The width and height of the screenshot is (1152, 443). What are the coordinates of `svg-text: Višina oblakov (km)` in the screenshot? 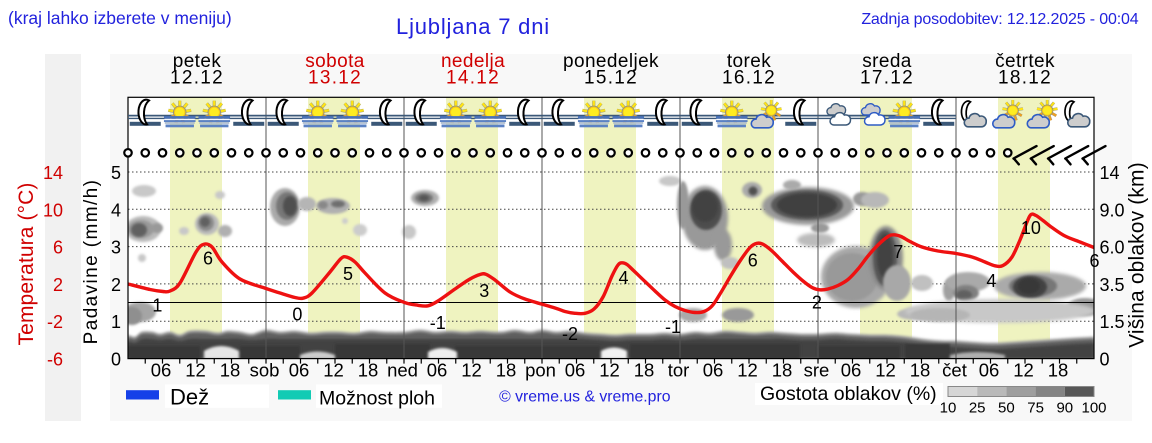 It's located at (1137, 255).